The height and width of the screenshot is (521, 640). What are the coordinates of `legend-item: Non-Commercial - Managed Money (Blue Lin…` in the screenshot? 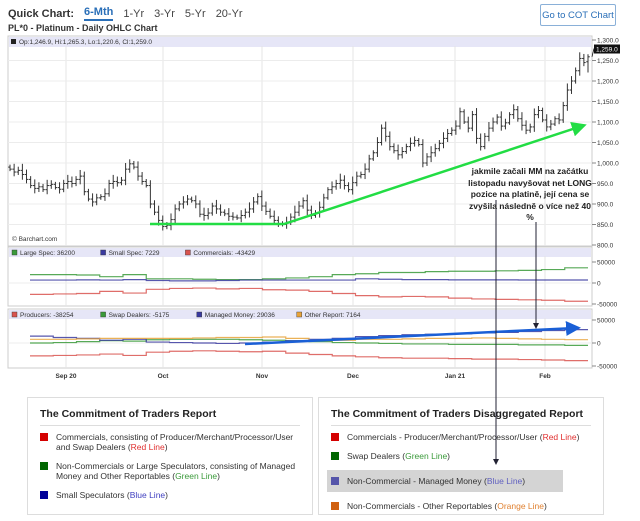 It's located at (445, 481).